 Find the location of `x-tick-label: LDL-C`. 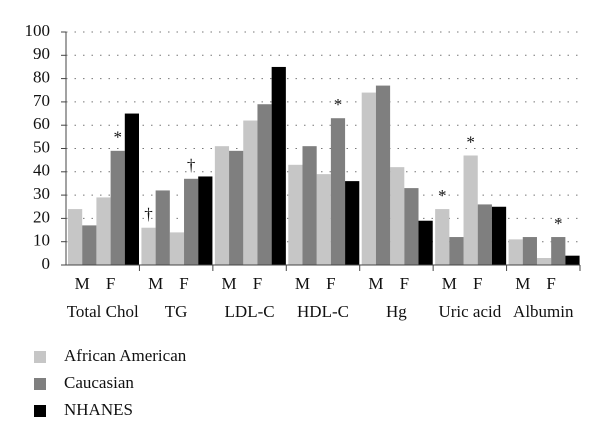

x-tick-label: LDL-C is located at coordinates (250, 311).